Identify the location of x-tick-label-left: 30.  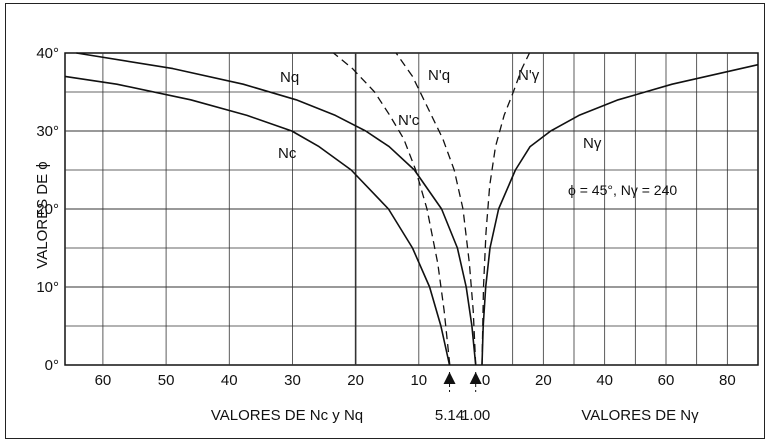
(292, 380).